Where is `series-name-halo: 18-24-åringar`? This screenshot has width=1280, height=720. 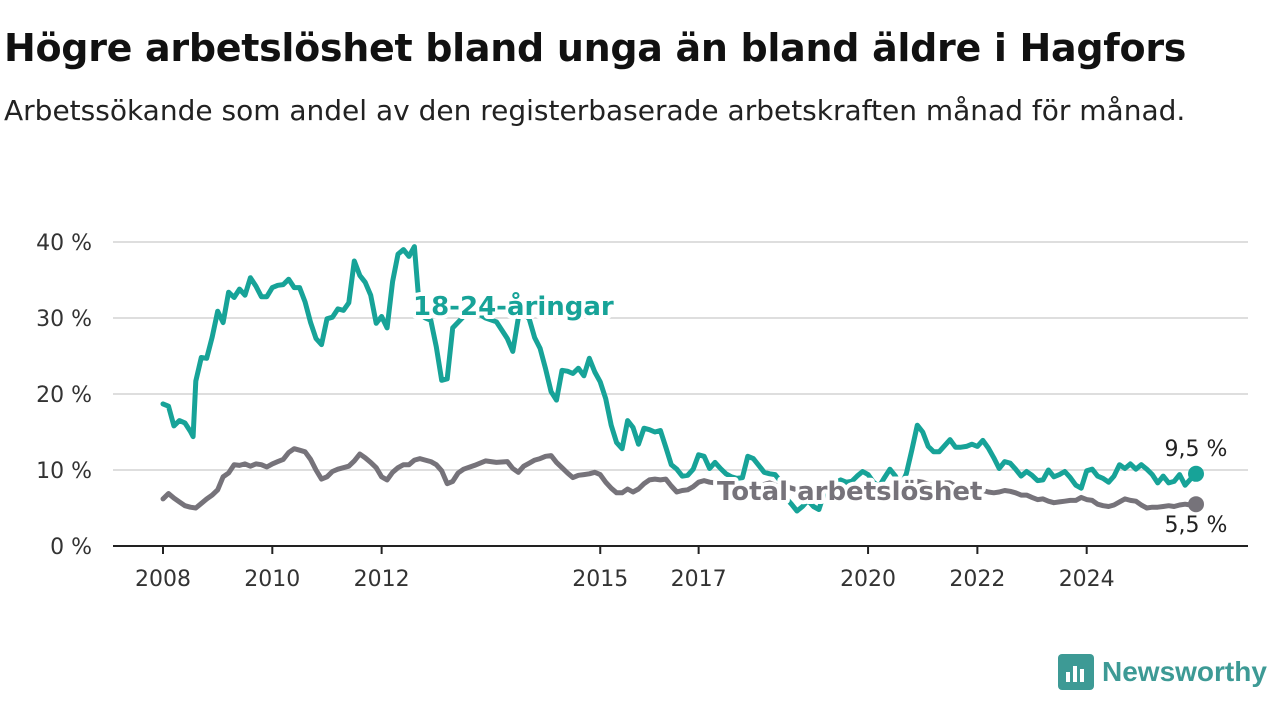 series-name-halo: 18-24-åringar is located at coordinates (513, 306).